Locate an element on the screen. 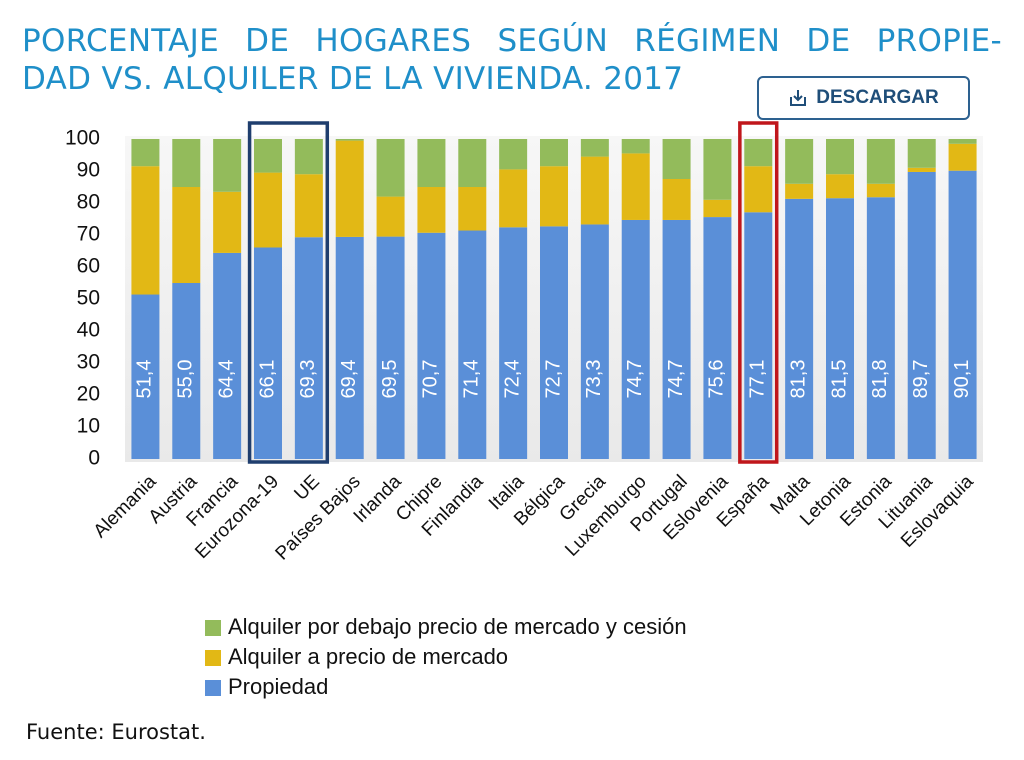 Image resolution: width=1024 pixels, height=760 pixels. y-tick-label: 90 is located at coordinates (88, 170).